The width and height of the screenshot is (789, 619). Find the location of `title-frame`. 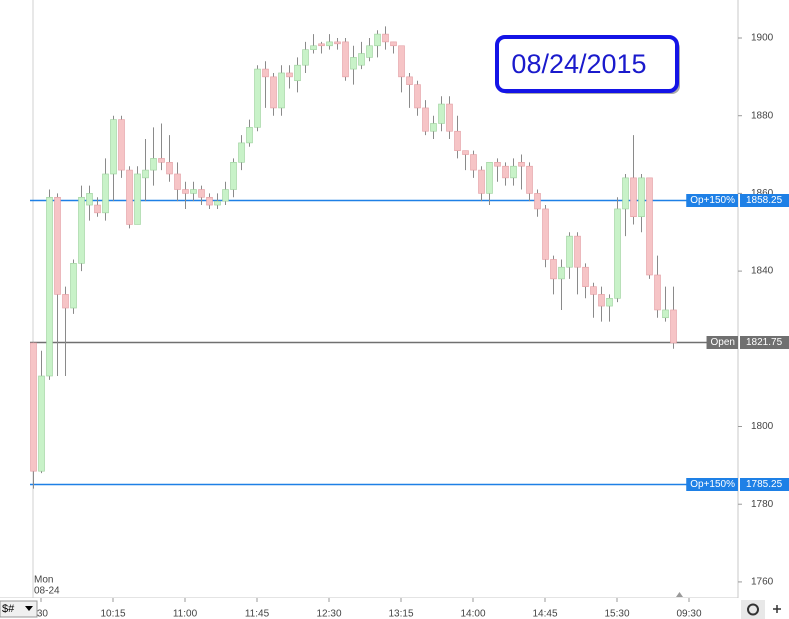

title-frame is located at coordinates (587, 64).